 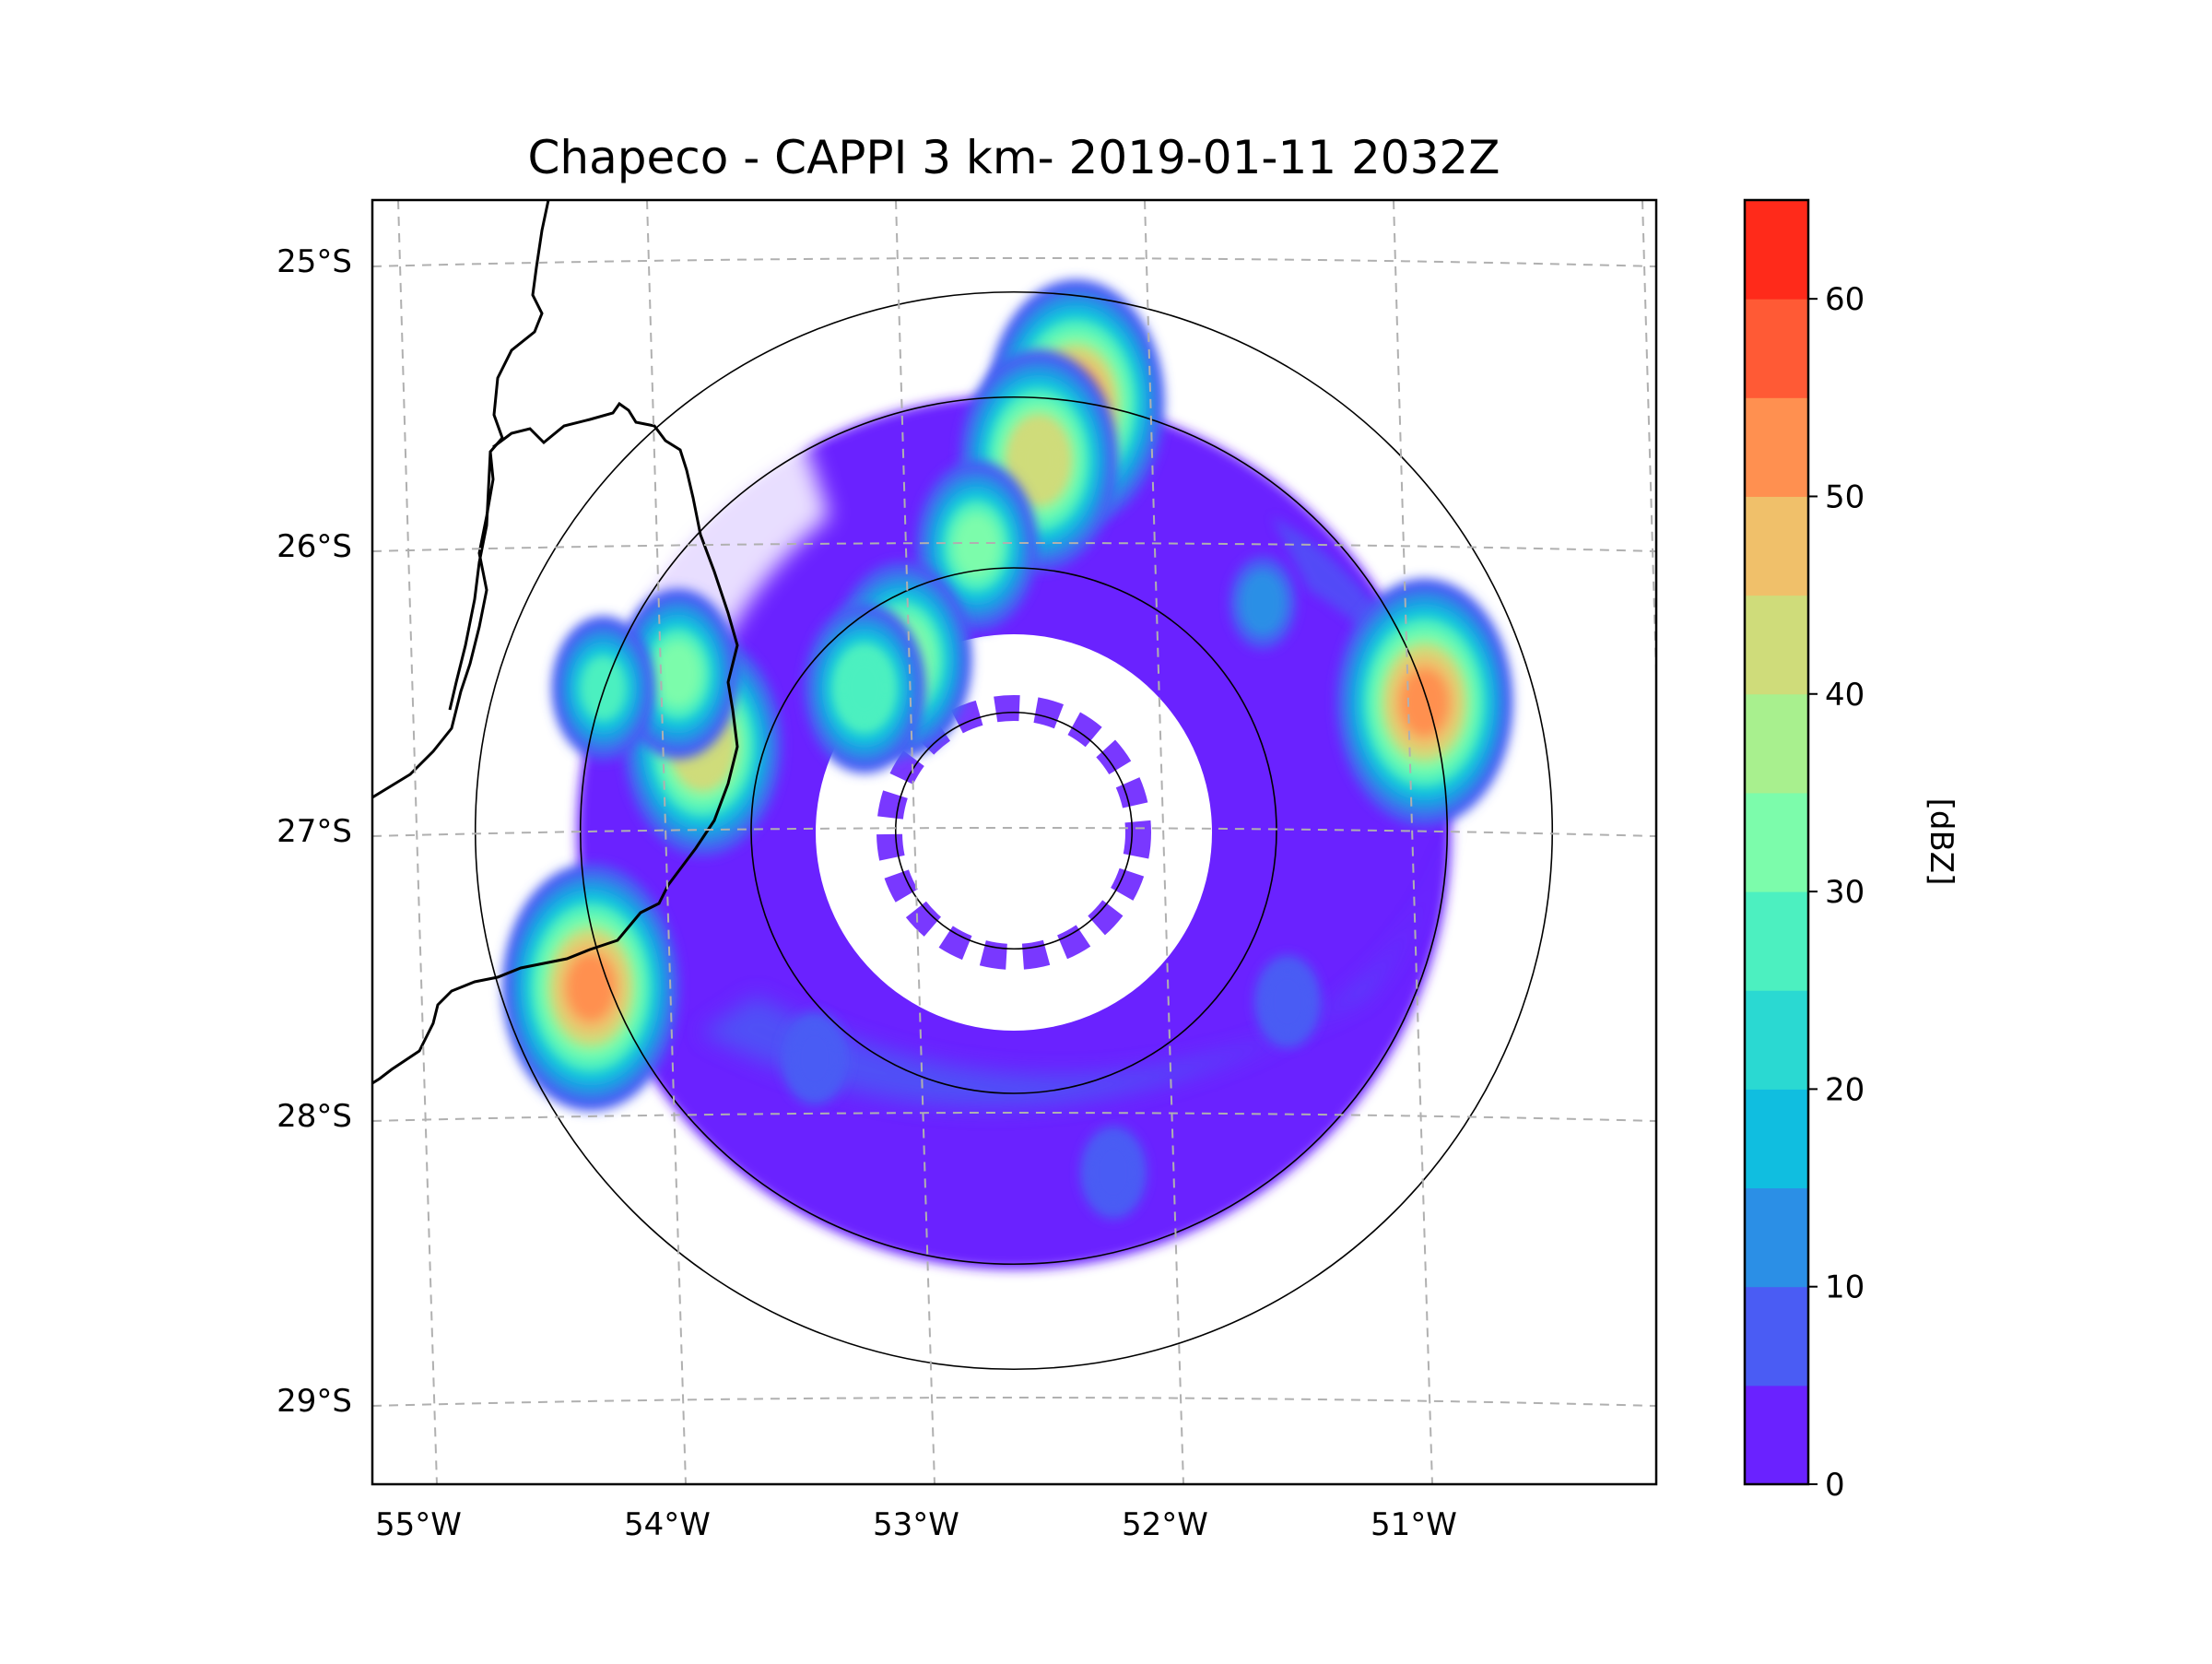 I want to click on x-tick-label: 53°W, so click(x=916, y=1524).